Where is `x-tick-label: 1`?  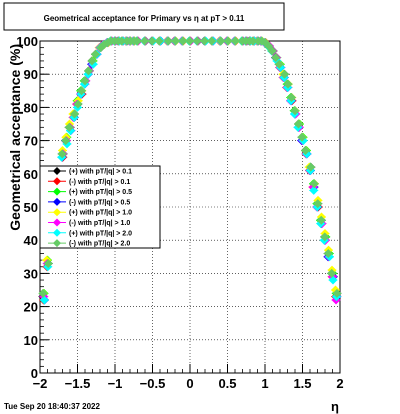
x-tick-label: 1 is located at coordinates (264, 383).